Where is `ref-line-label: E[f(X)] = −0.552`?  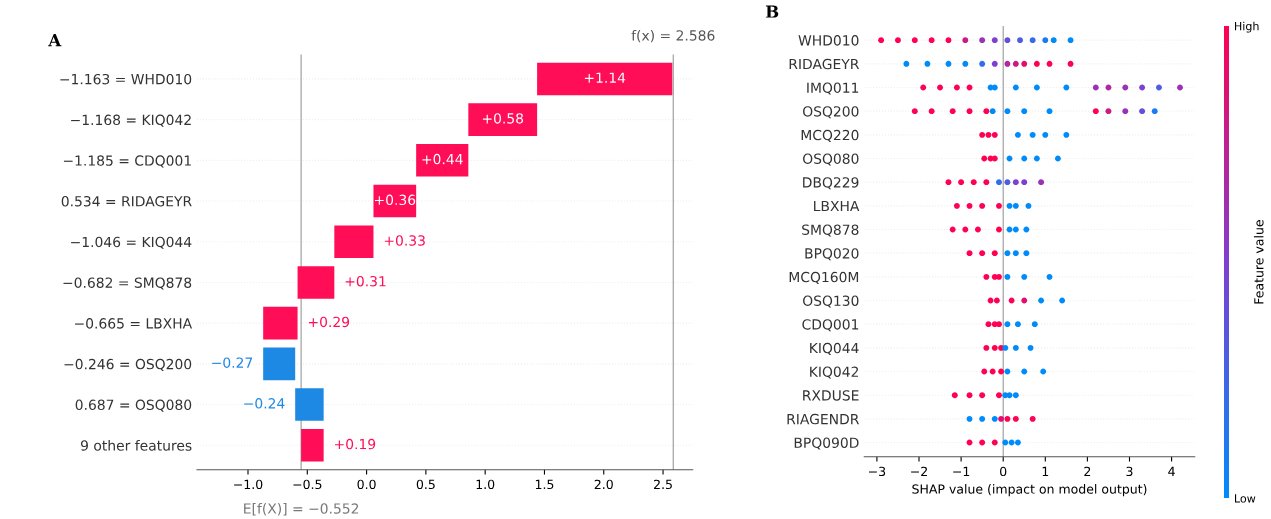 ref-line-label: E[f(X)] = −0.552 is located at coordinates (301, 509).